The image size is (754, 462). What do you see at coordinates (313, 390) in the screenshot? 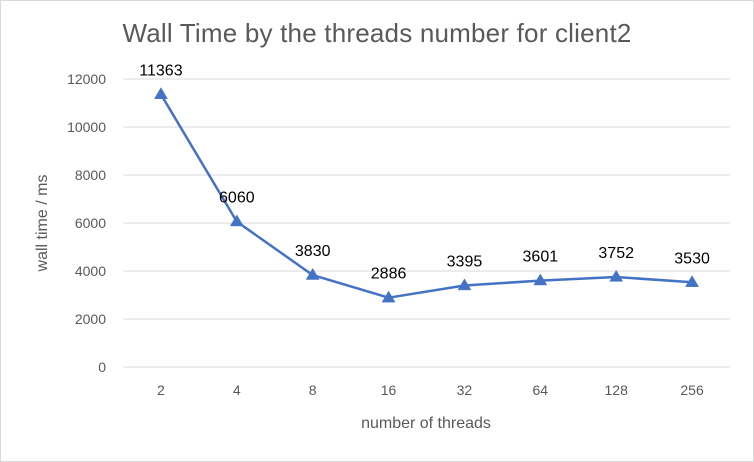
I see `x-tick-label: 8` at bounding box center [313, 390].